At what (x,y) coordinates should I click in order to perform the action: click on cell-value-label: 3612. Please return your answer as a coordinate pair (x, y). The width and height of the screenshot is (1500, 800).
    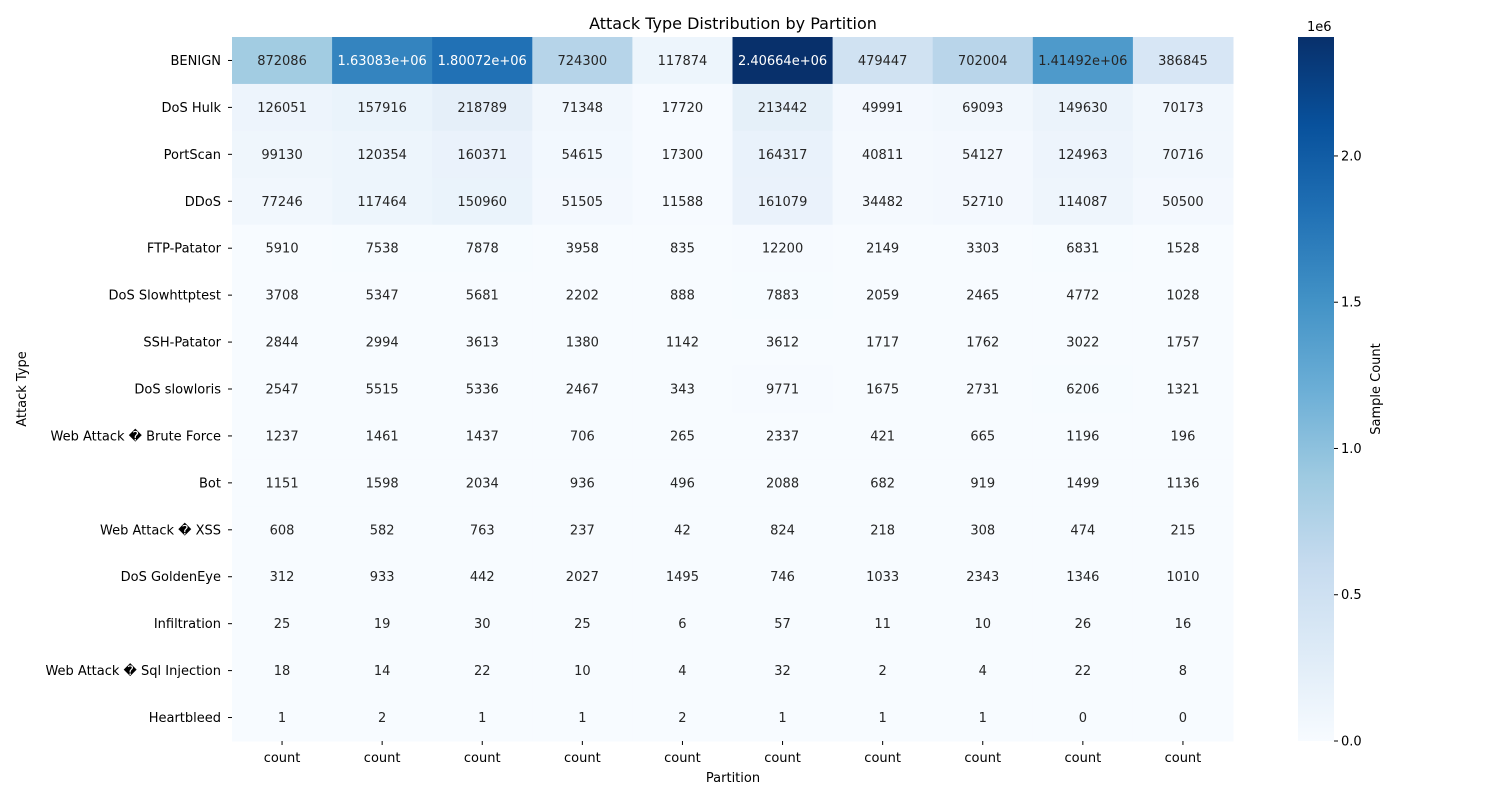
    Looking at the image, I should click on (782, 343).